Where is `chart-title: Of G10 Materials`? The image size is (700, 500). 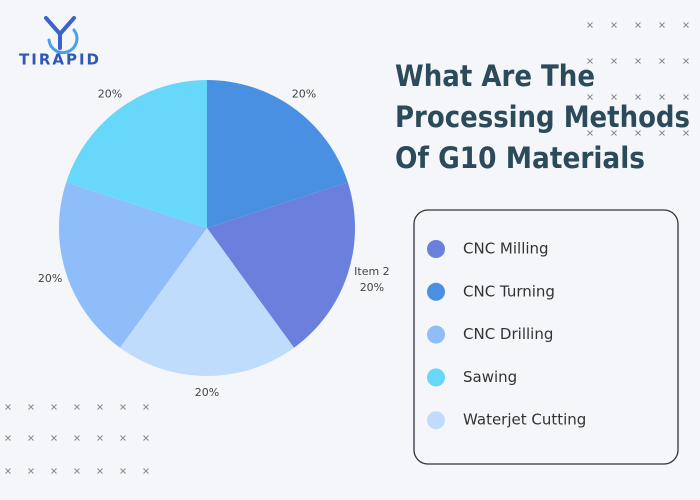
chart-title: Of G10 Materials is located at coordinates (520, 158).